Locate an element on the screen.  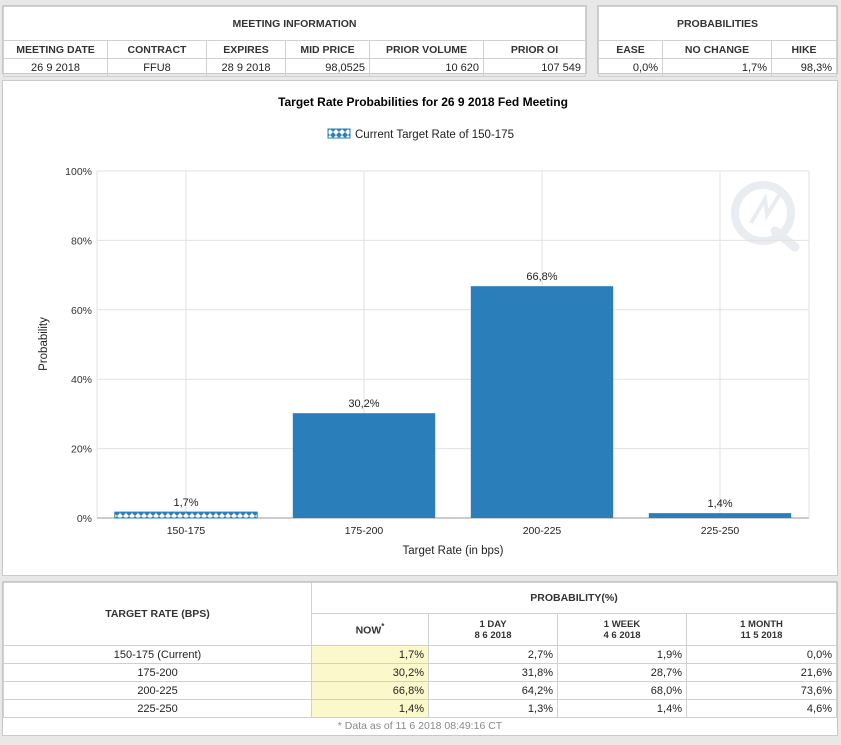
data-timestamp-footnote: * Data as of 11 6 2018 08:49:16 CT is located at coordinates (420, 726).